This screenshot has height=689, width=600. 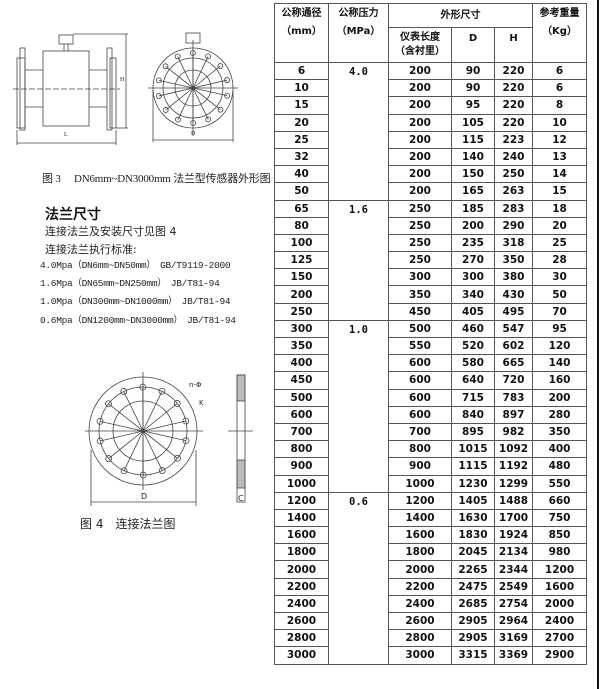 I want to click on cell-length: 2800, so click(x=420, y=638).